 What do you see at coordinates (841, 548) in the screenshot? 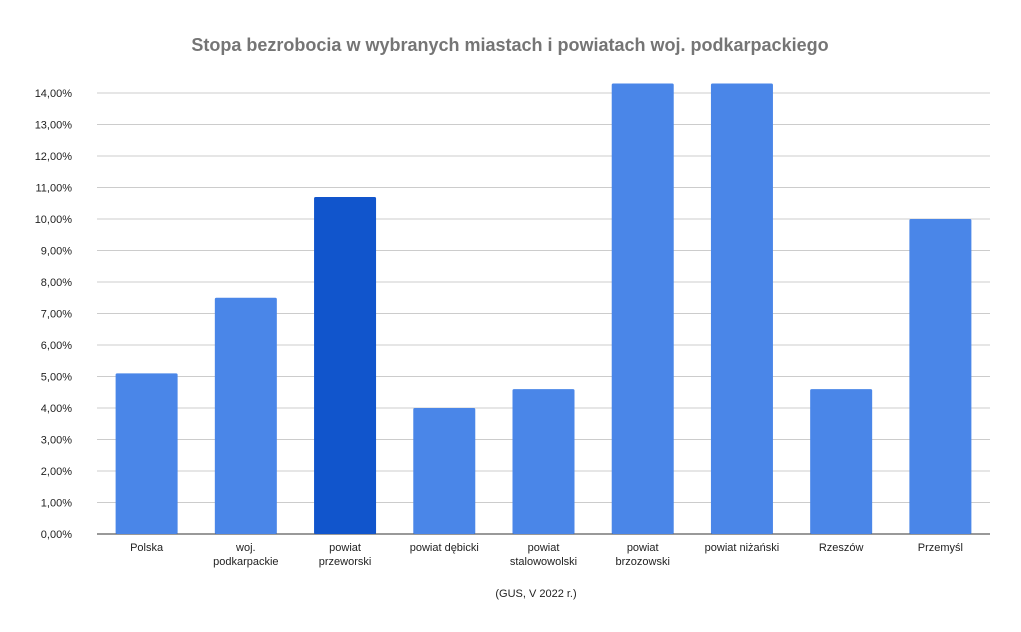
I see `x-tick-label: Rzeszów` at bounding box center [841, 548].